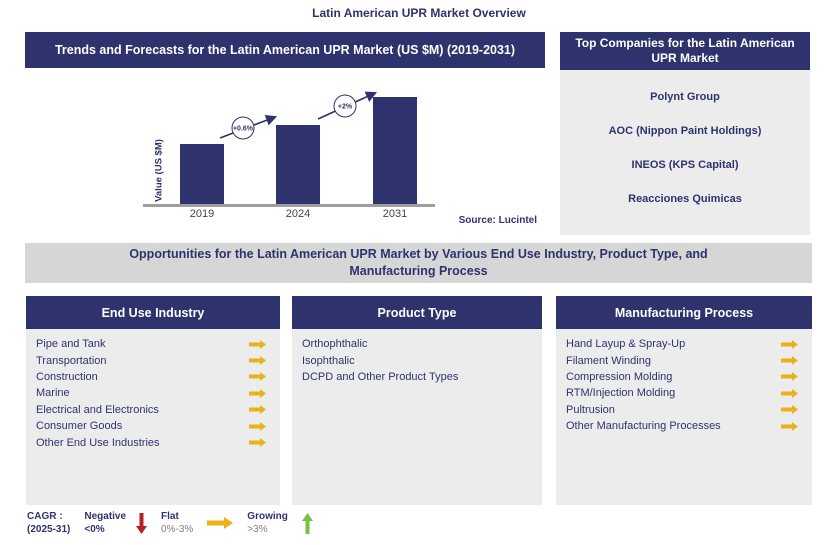 The width and height of the screenshot is (838, 545). What do you see at coordinates (608, 360) in the screenshot?
I see `list-item-label: Filament Winding` at bounding box center [608, 360].